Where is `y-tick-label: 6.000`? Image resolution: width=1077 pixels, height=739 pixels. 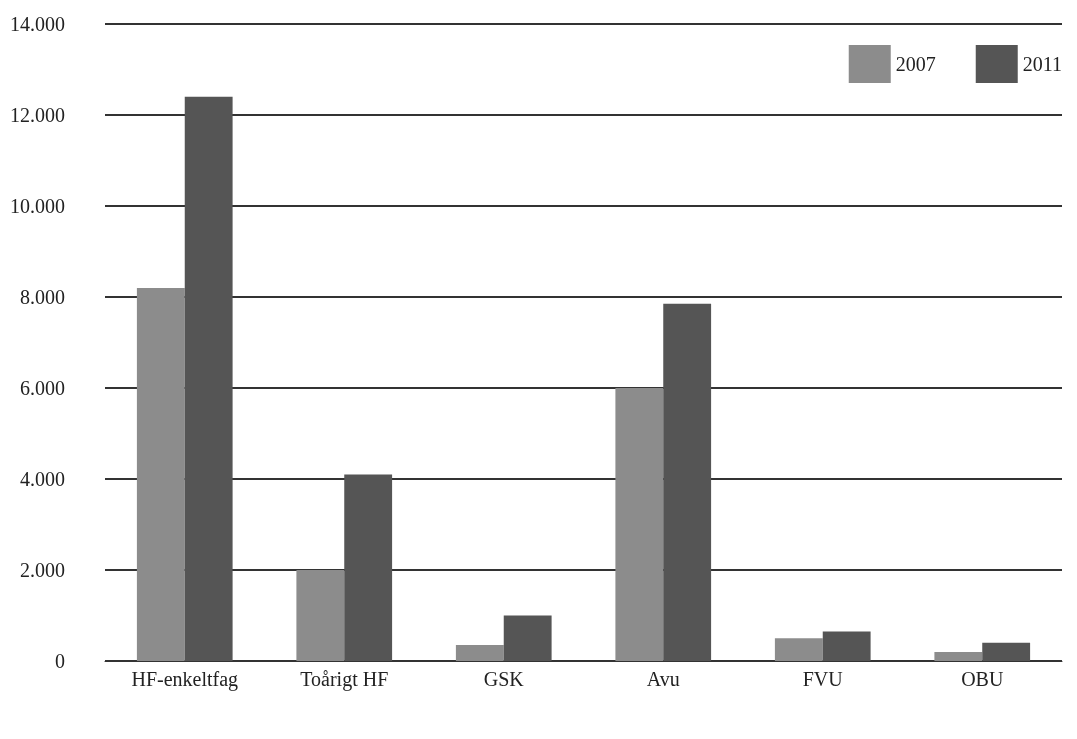 y-tick-label: 6.000 is located at coordinates (42, 388).